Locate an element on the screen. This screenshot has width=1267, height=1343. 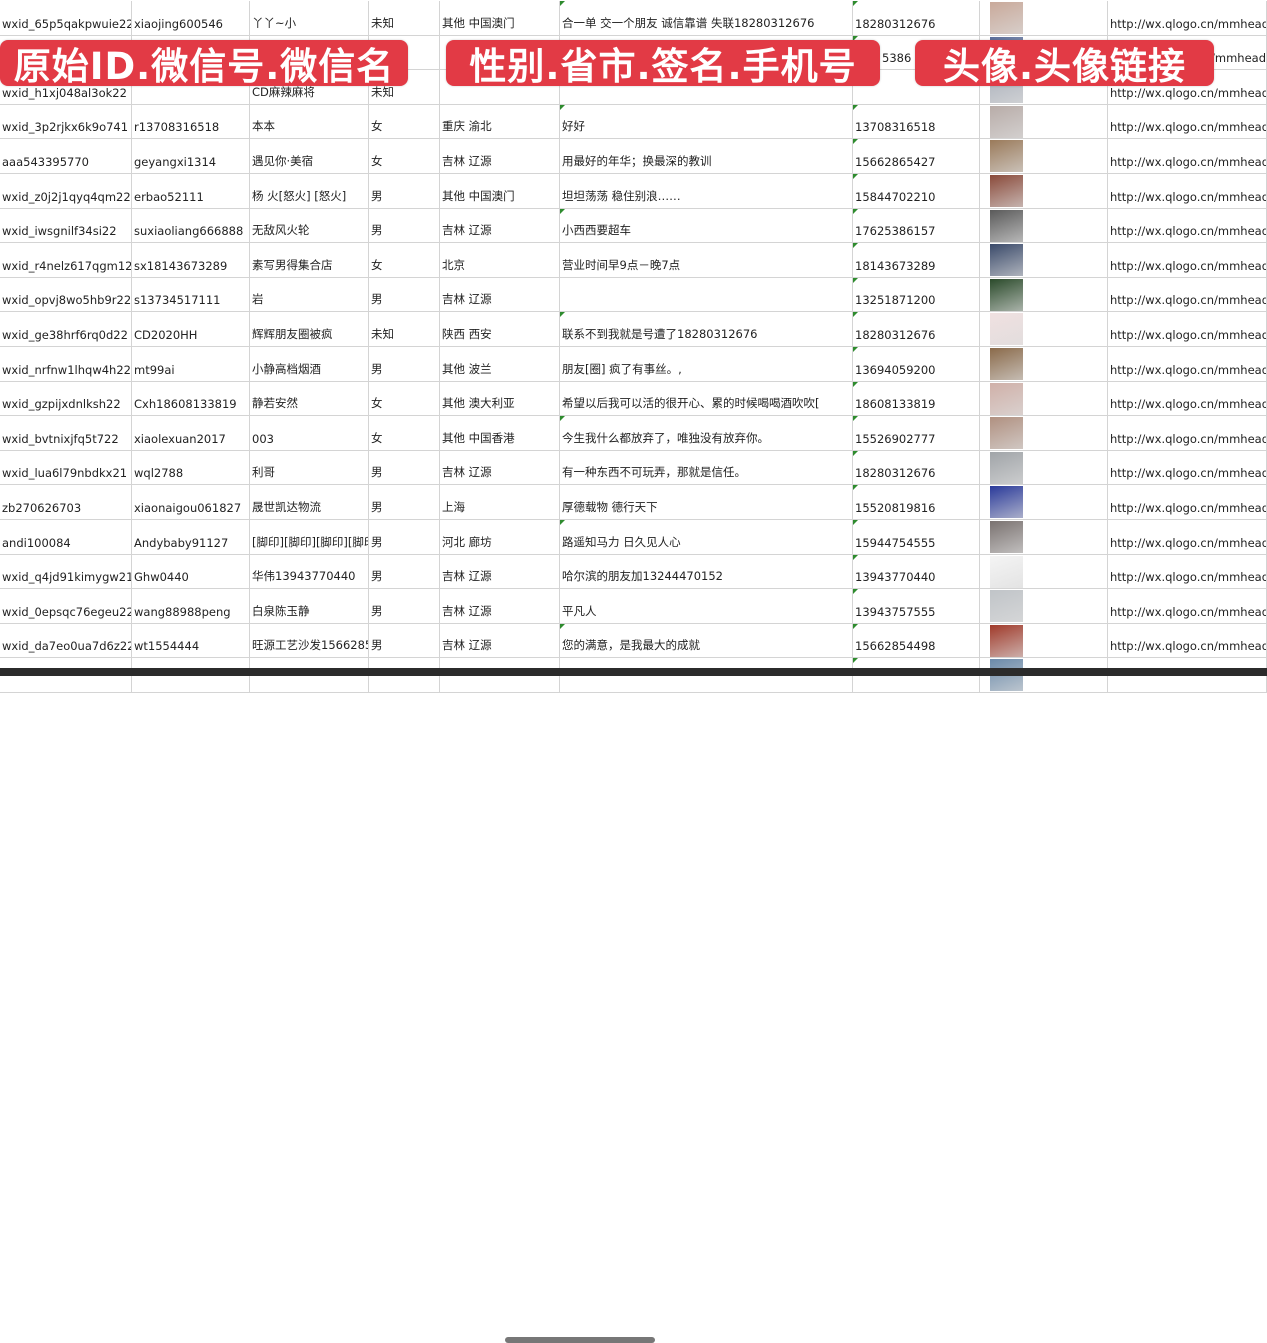
cell-wechat-name: 素写男得集合店 is located at coordinates (309, 260).